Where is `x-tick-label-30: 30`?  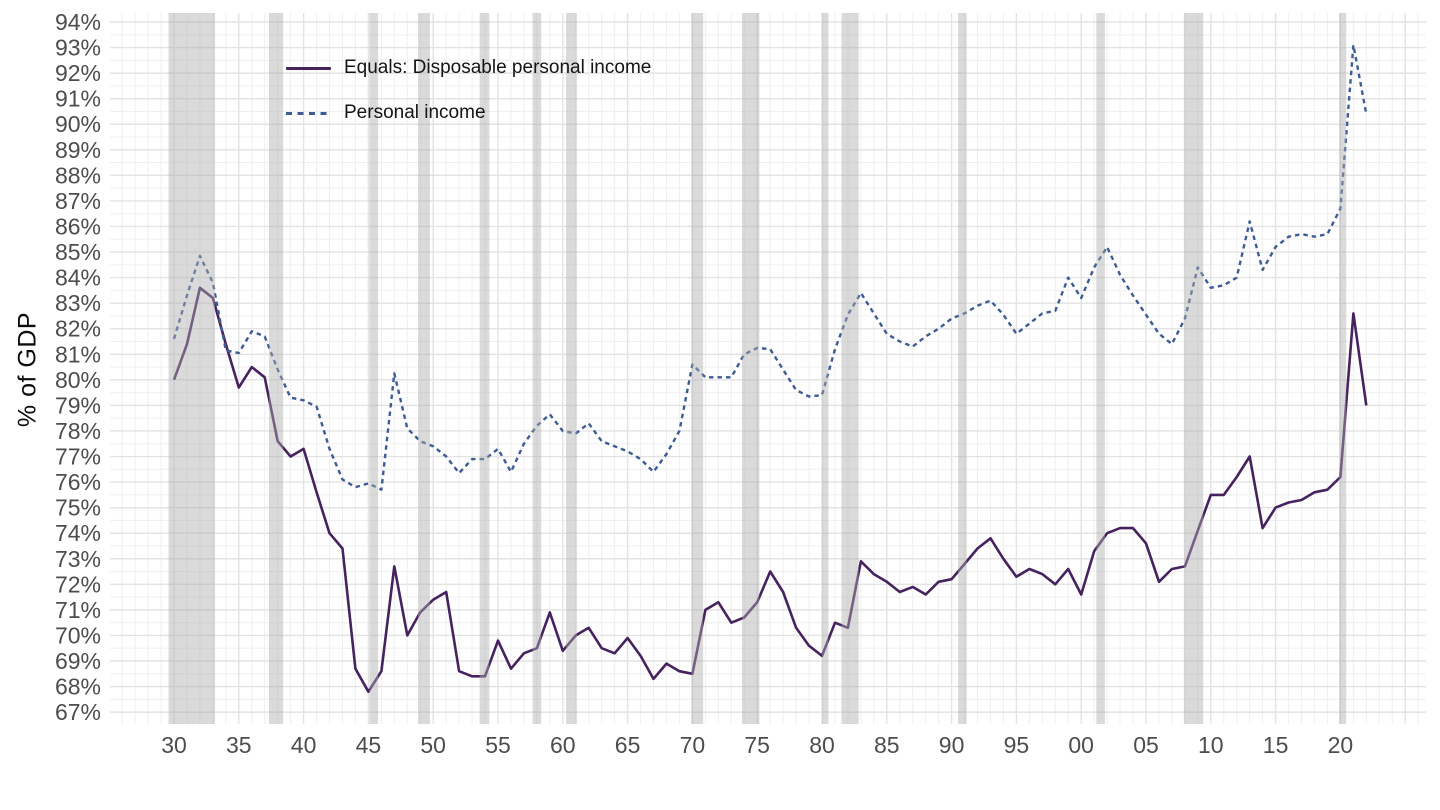 x-tick-label-30: 30 is located at coordinates (174, 745).